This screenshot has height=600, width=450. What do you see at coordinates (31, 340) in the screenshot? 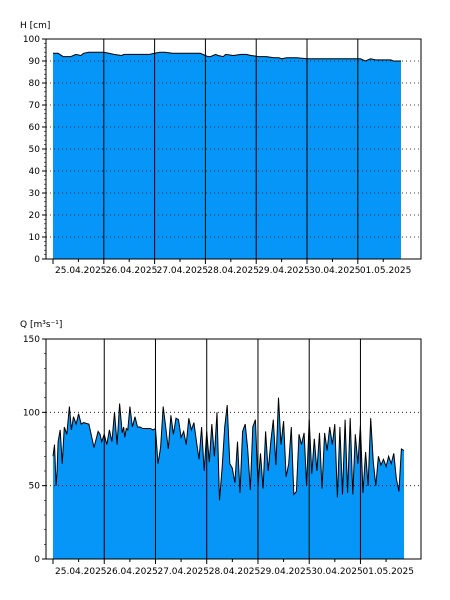
I see `discharge-y-tick-label: 150` at bounding box center [31, 340].